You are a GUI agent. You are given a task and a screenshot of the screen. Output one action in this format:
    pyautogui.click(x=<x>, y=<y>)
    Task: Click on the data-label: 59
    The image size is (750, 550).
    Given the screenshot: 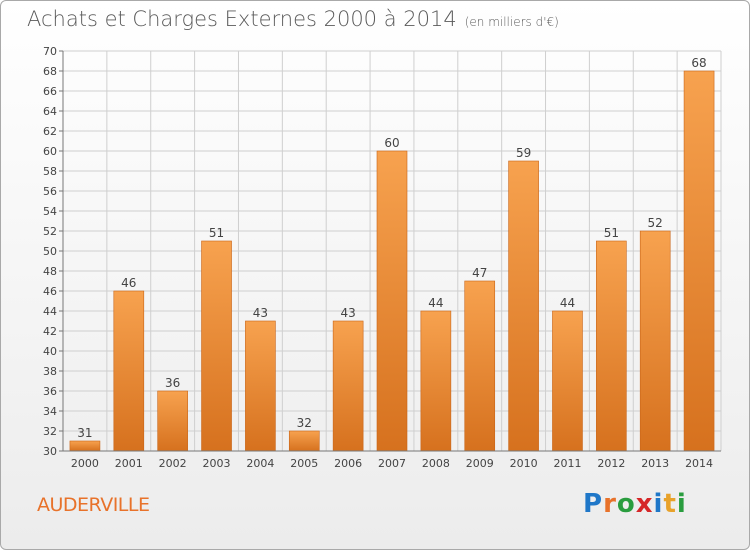 What is the action you would take?
    pyautogui.click(x=523, y=153)
    